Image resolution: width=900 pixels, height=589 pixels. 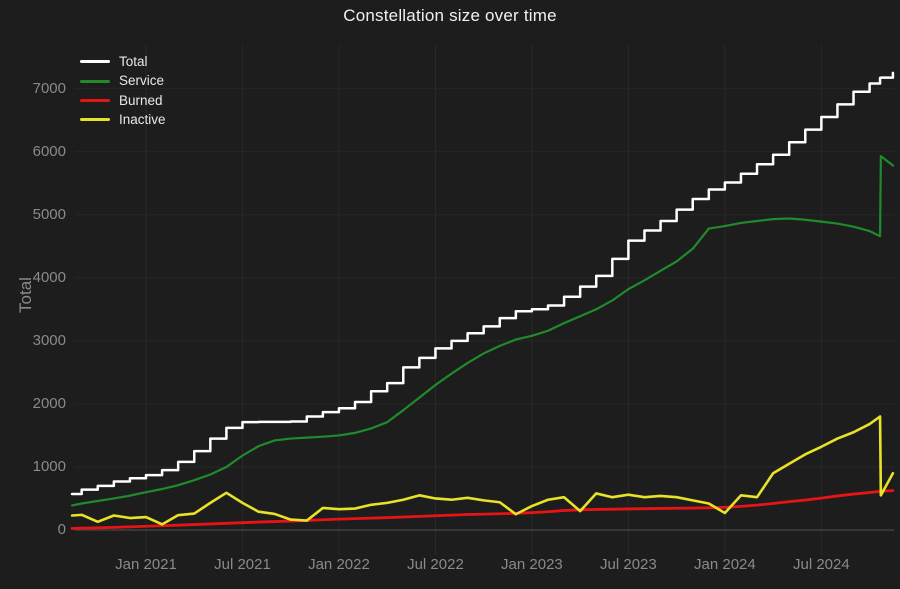 I want to click on legend-item-burned: Burned, so click(x=123, y=100).